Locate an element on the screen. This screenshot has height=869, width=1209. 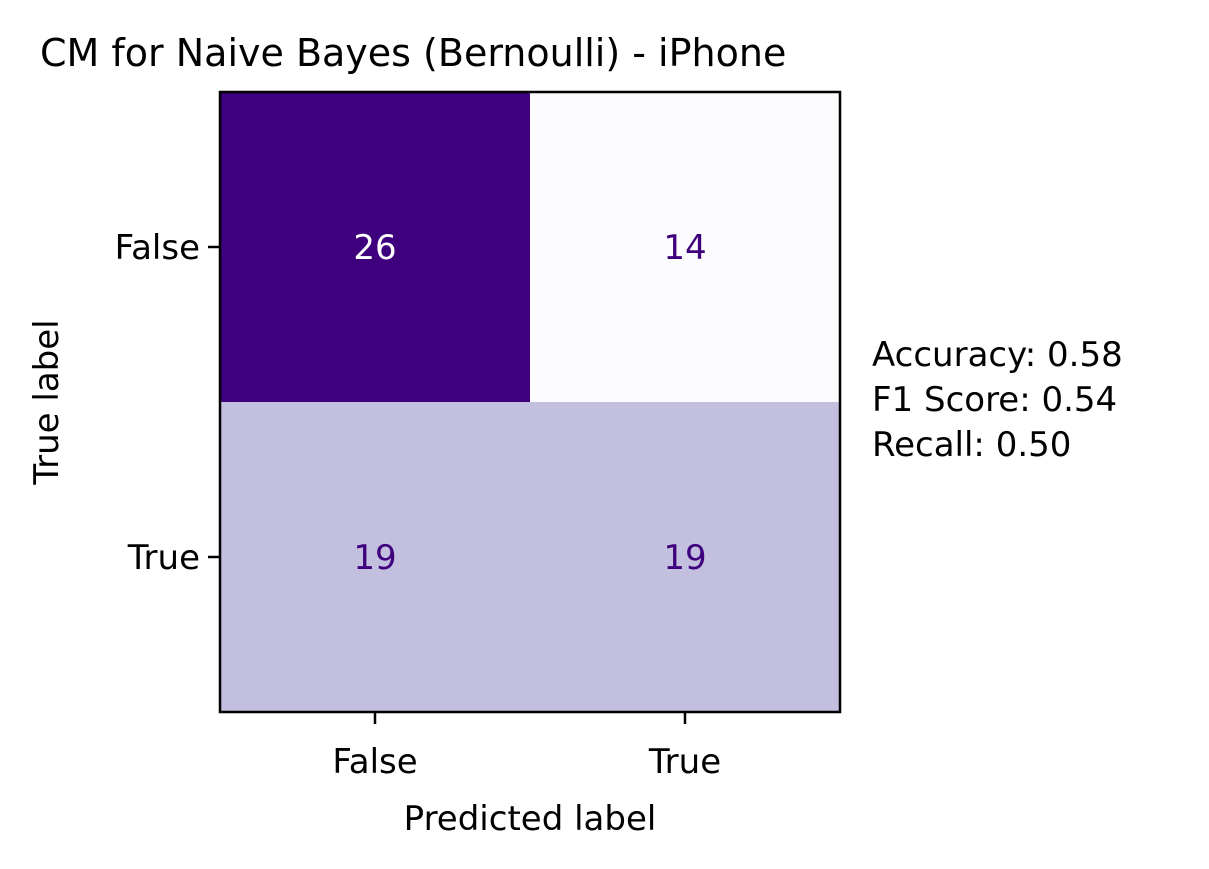
y-axis: False True is located at coordinates (167, 403).